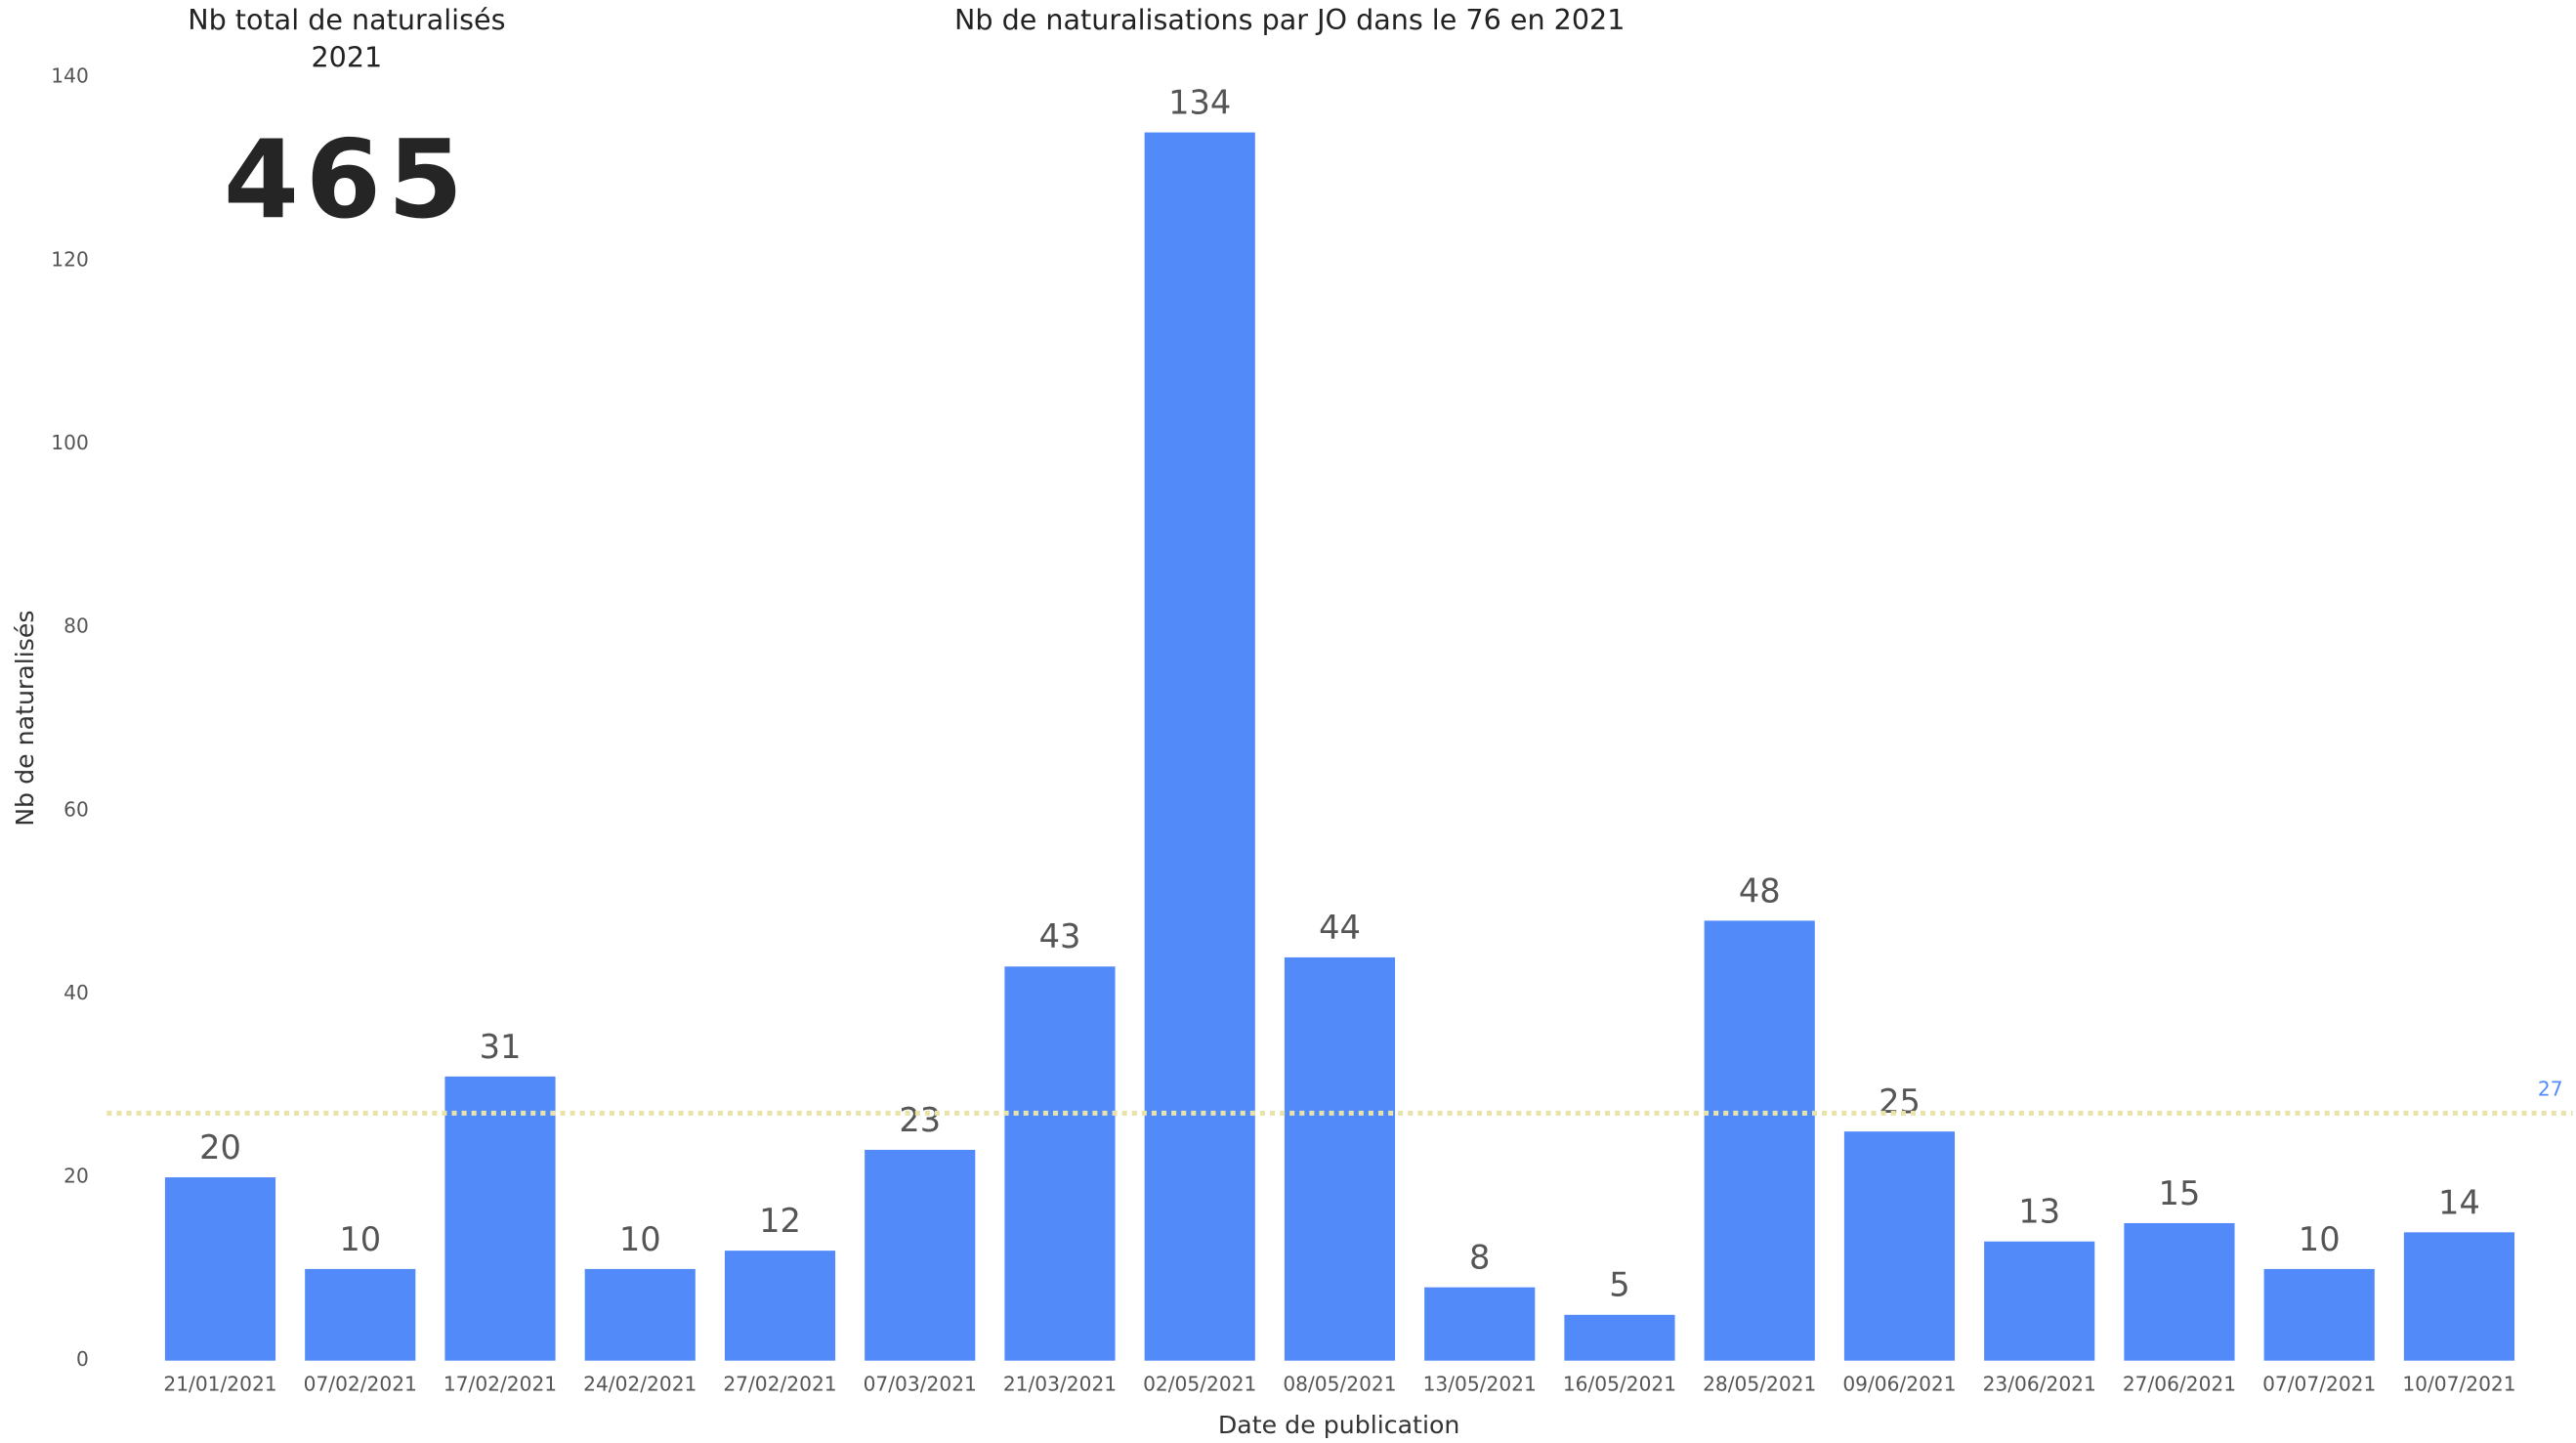 The height and width of the screenshot is (1443, 2576). What do you see at coordinates (920, 1120) in the screenshot?
I see `value-label: 23` at bounding box center [920, 1120].